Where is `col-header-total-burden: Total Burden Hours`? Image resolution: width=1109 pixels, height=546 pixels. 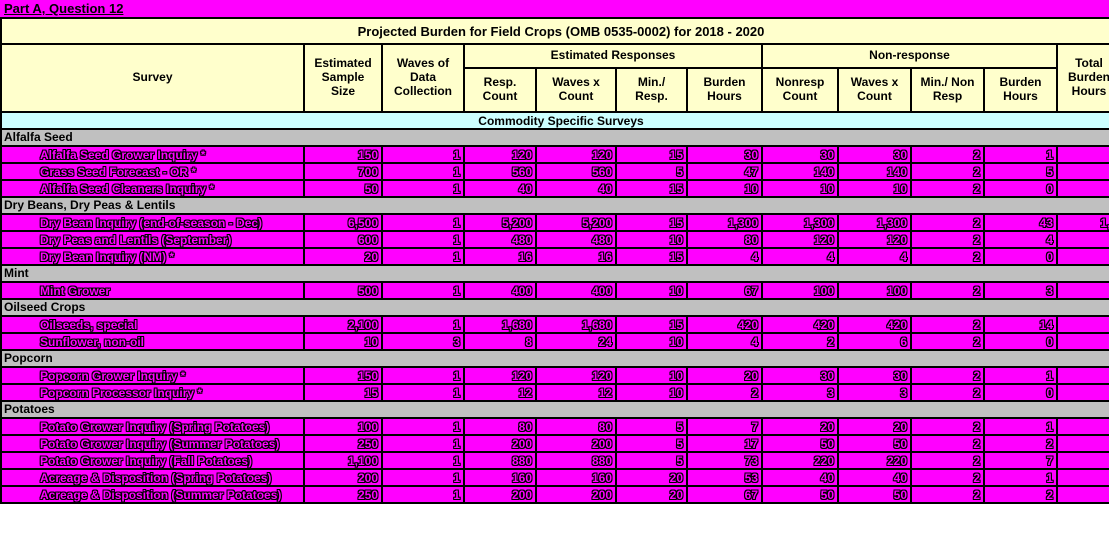
col-header-total-burden: Total Burden Hours is located at coordinates (1082, 78).